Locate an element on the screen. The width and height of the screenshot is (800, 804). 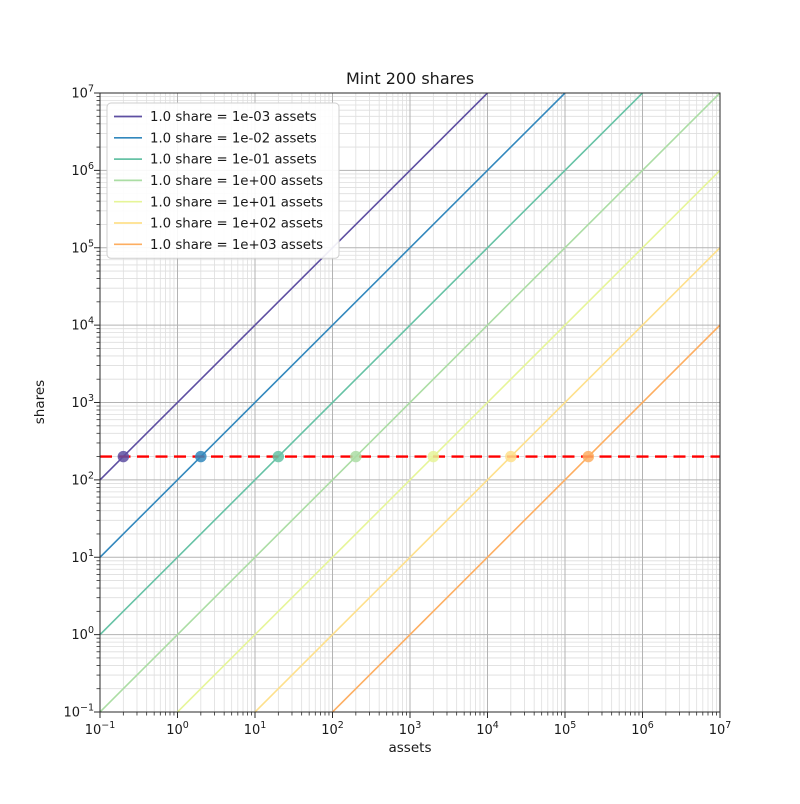
x-axis-label: assets is located at coordinates (410, 748).